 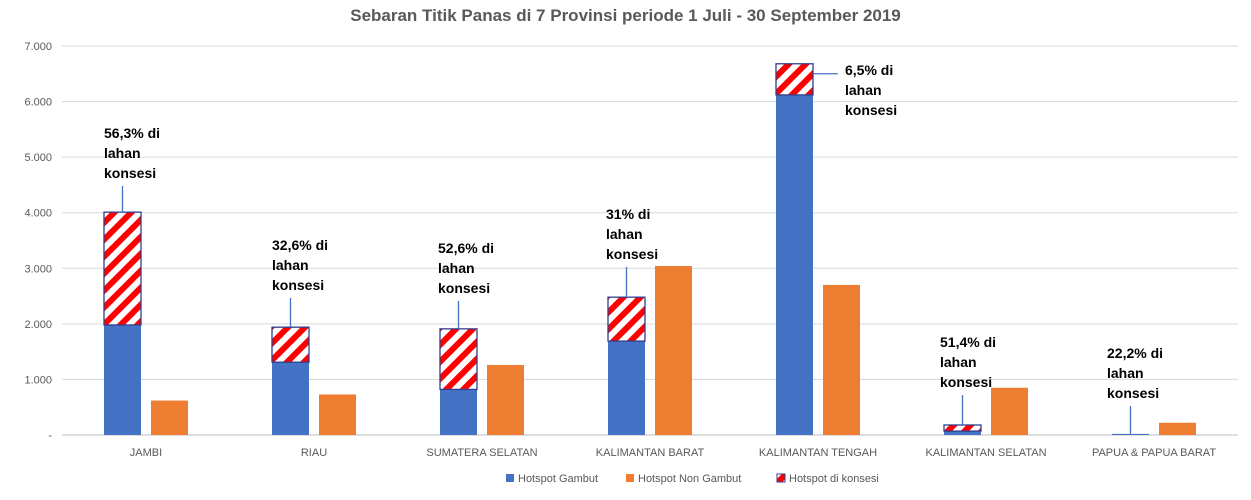 What do you see at coordinates (985, 453) in the screenshot?
I see `x-category-label: KALIMANTAN SELATAN` at bounding box center [985, 453].